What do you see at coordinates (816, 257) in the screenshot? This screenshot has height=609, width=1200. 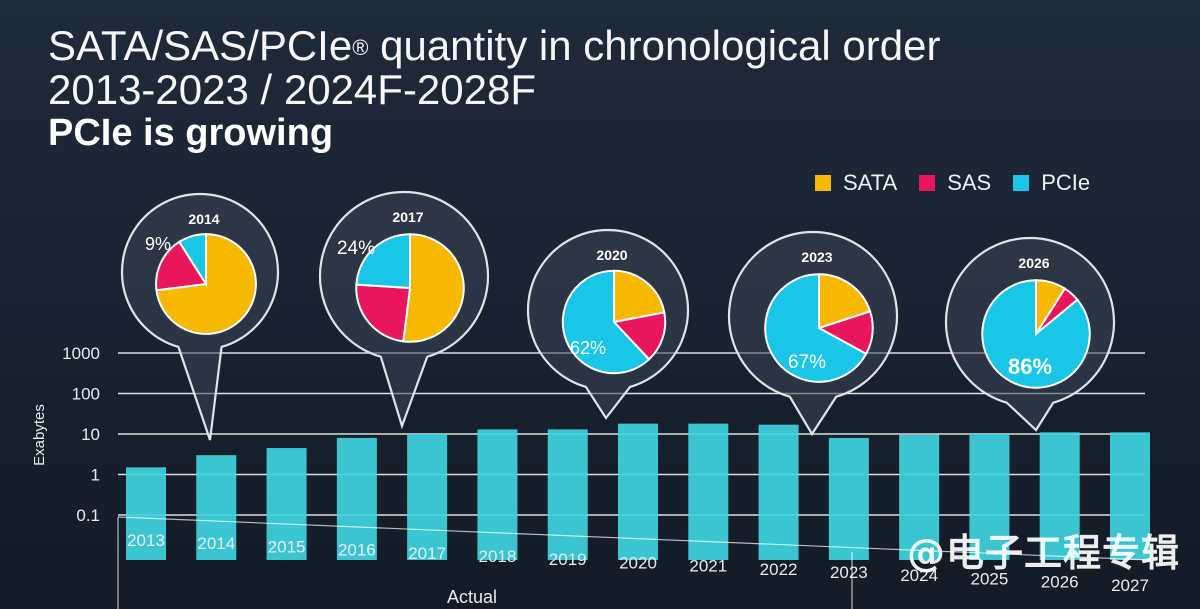 I see `pie-year-label: 2023` at bounding box center [816, 257].